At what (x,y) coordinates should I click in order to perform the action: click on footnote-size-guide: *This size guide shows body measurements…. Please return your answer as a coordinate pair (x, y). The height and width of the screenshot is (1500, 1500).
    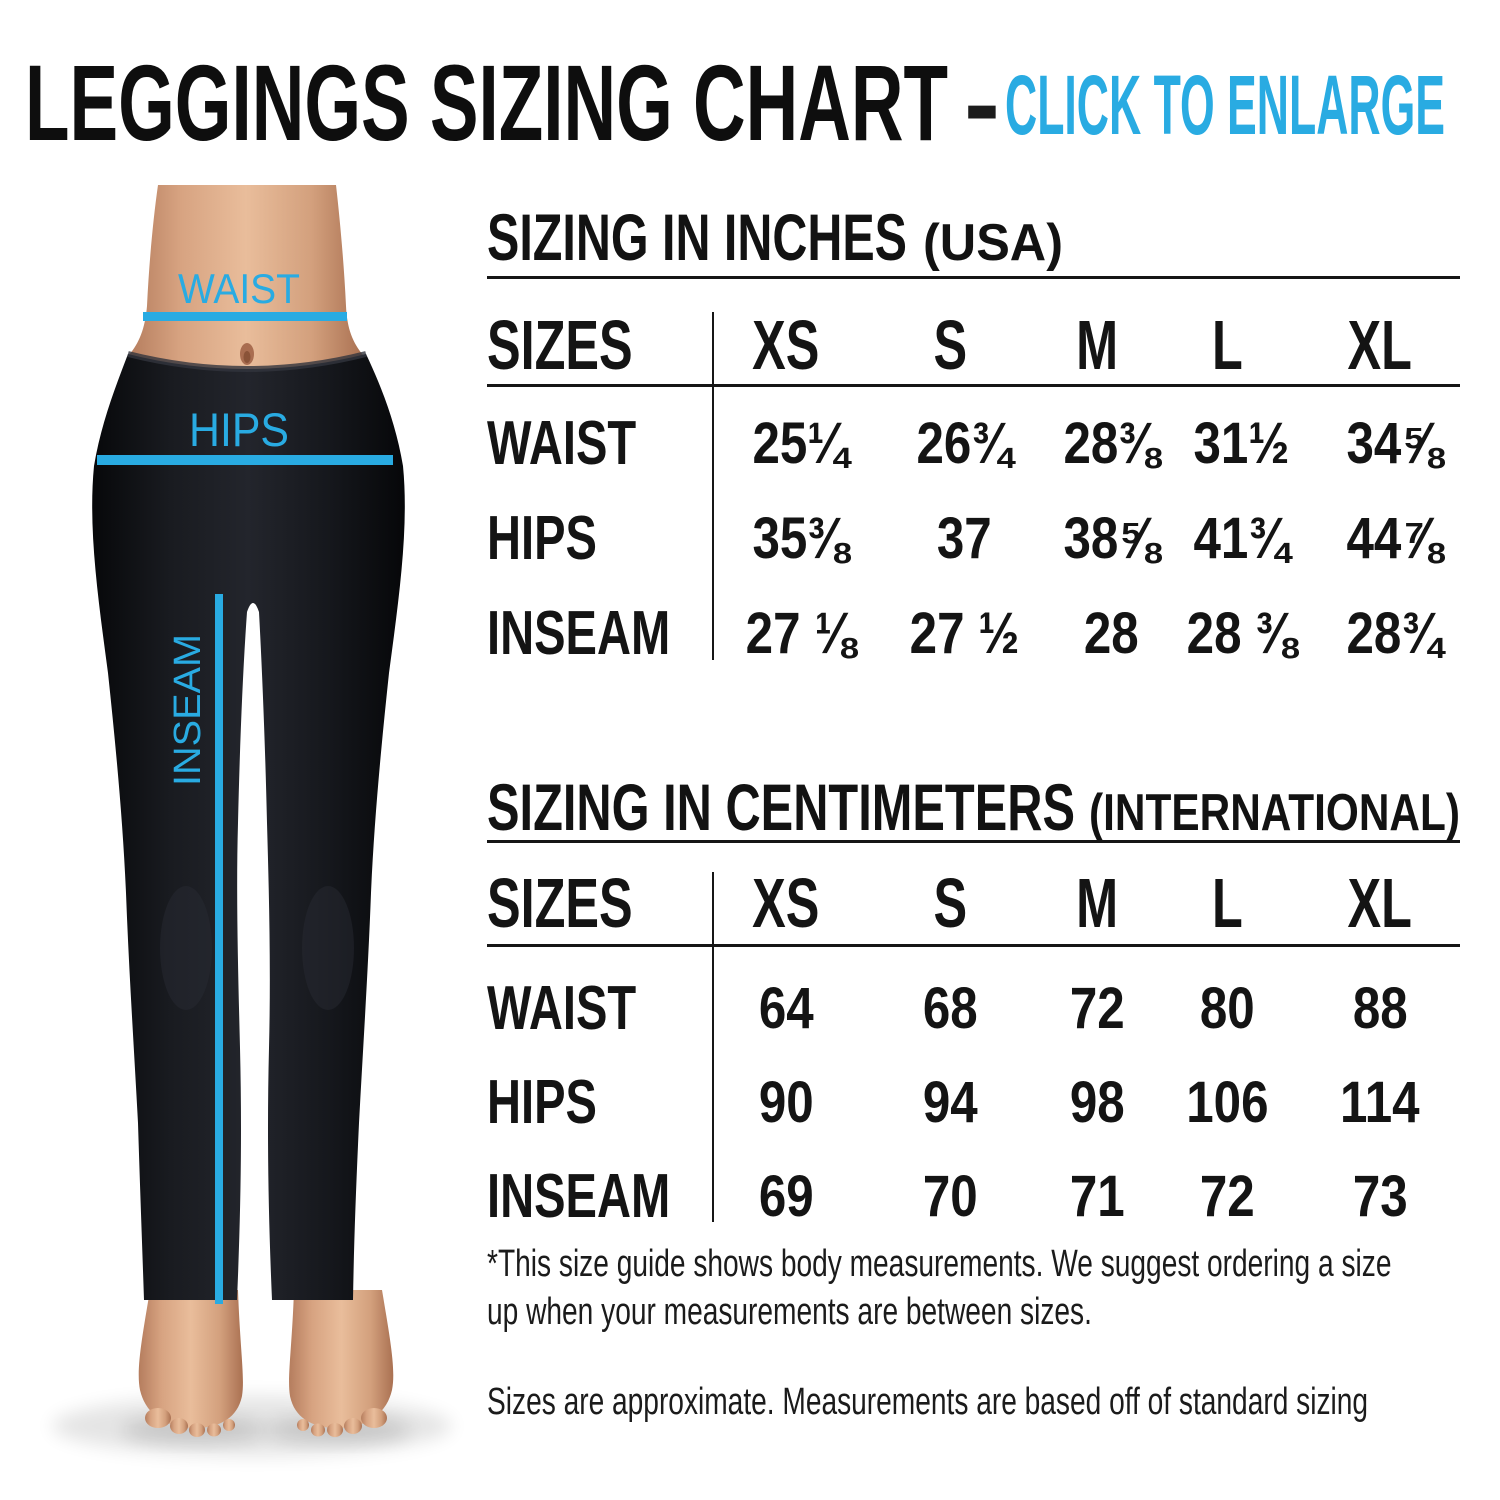
    Looking at the image, I should click on (993, 1288).